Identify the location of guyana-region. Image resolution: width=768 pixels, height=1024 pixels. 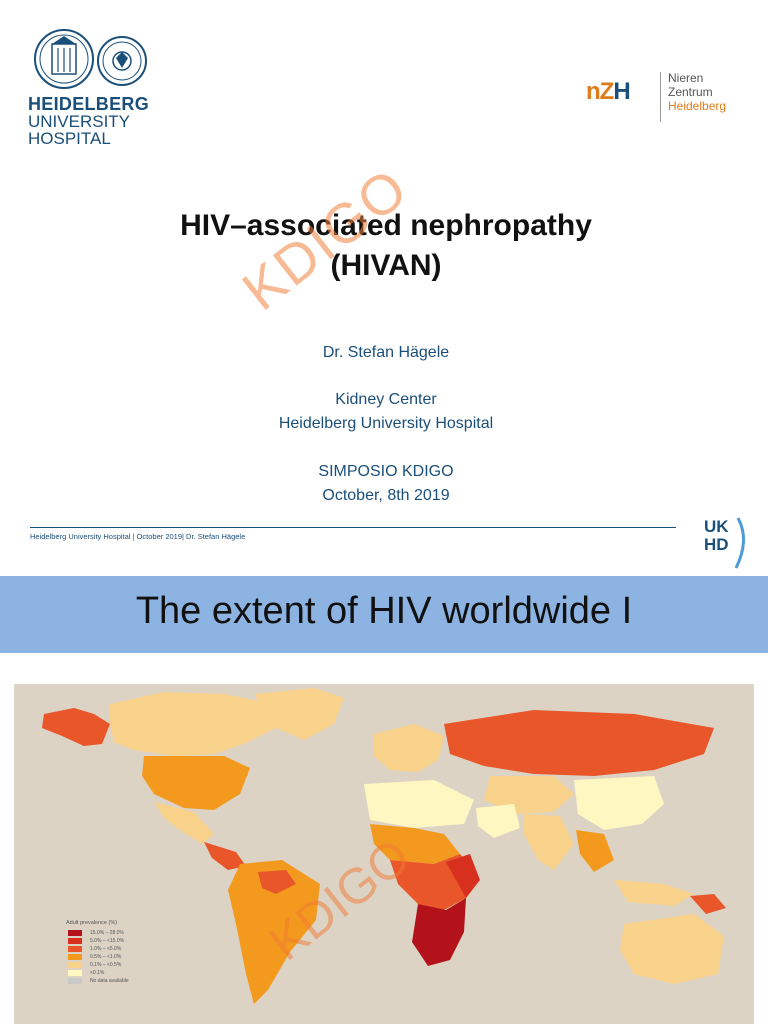
(277, 882).